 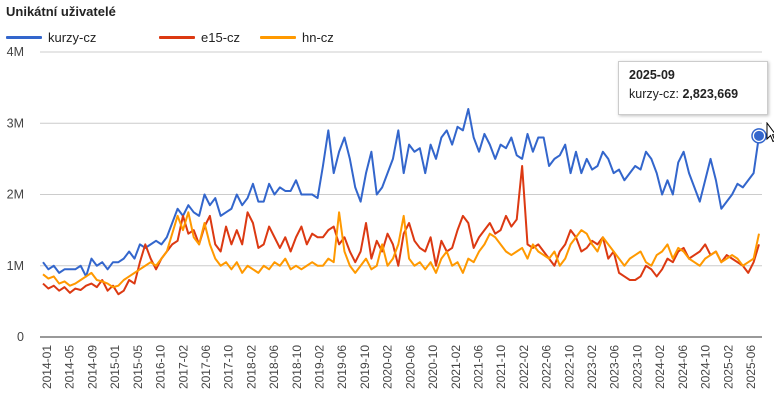 I want to click on legend-item-e15-cz: e15-cz, so click(x=199, y=37).